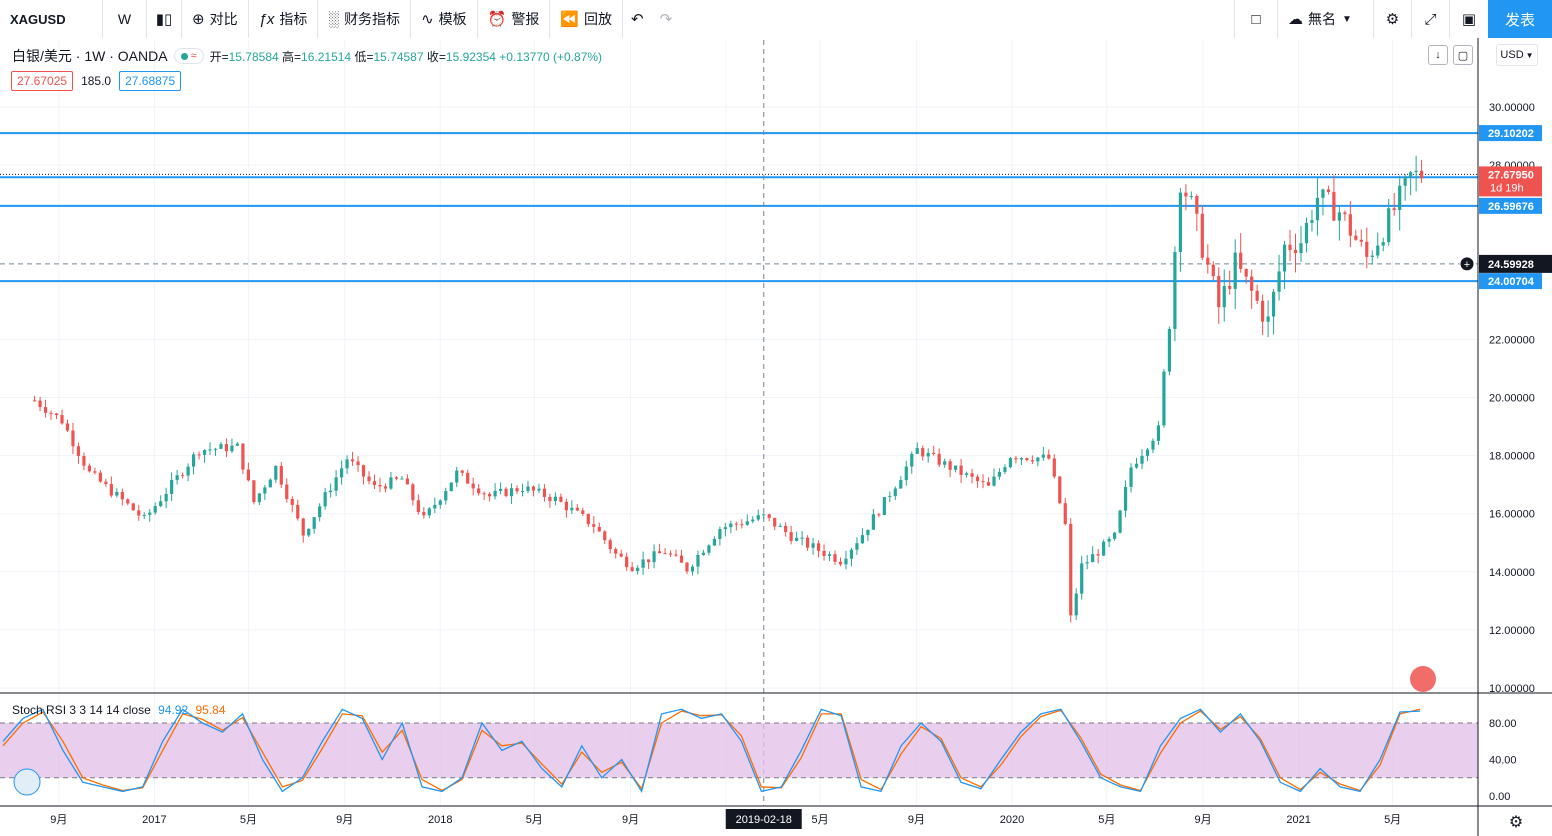 This screenshot has height=836, width=1552. Describe the element at coordinates (184, 56) in the screenshot. I see `market-open-dot-icon` at that location.